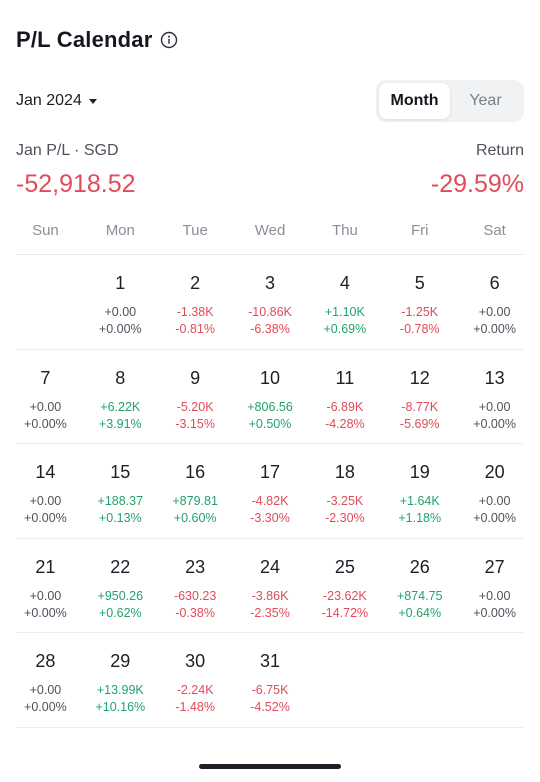 This screenshot has width=540, height=782. Describe the element at coordinates (419, 302) in the screenshot. I see `calendar-day-cell: 5 -1.25K -0.78%` at that location.